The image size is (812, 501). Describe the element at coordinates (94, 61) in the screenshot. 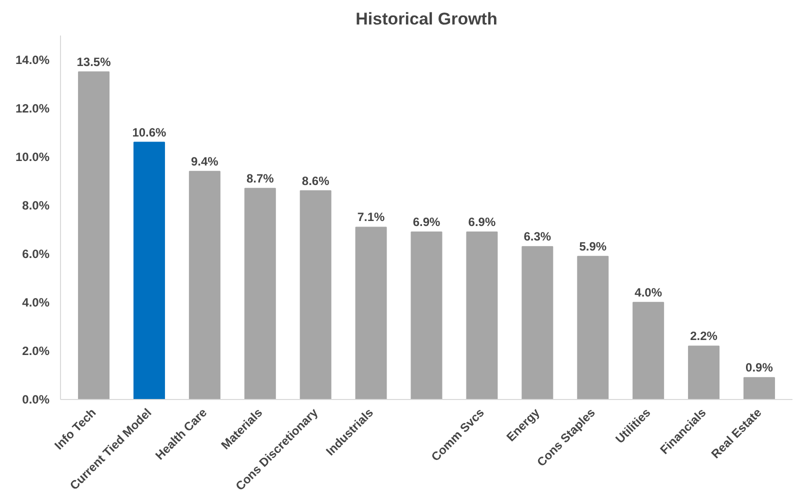

I see `data-label: 13.5%` at that location.